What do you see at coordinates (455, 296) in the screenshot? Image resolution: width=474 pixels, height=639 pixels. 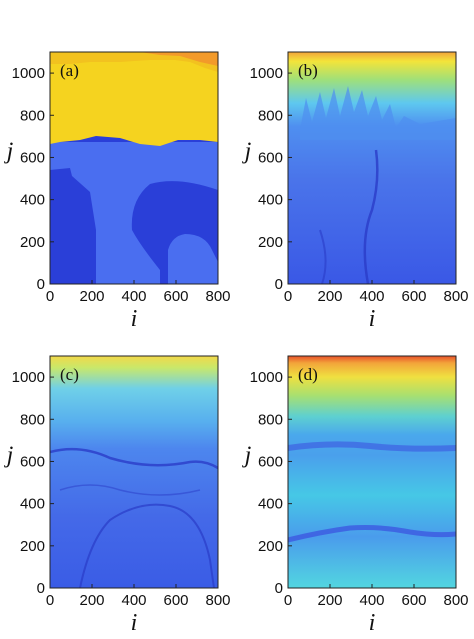 I see `panel-b-x-tick-label: 800` at bounding box center [455, 296].